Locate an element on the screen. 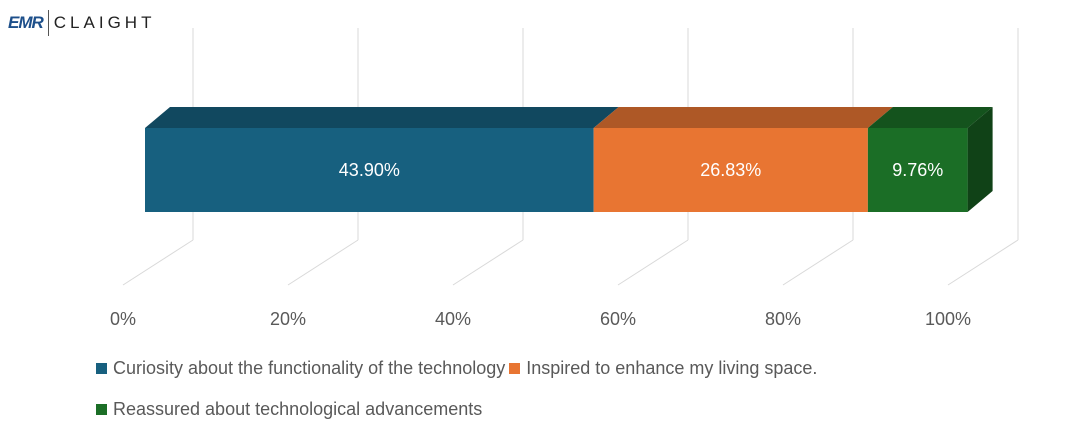 This screenshot has width=1068, height=428. x-tick-label: 20% is located at coordinates (288, 319).